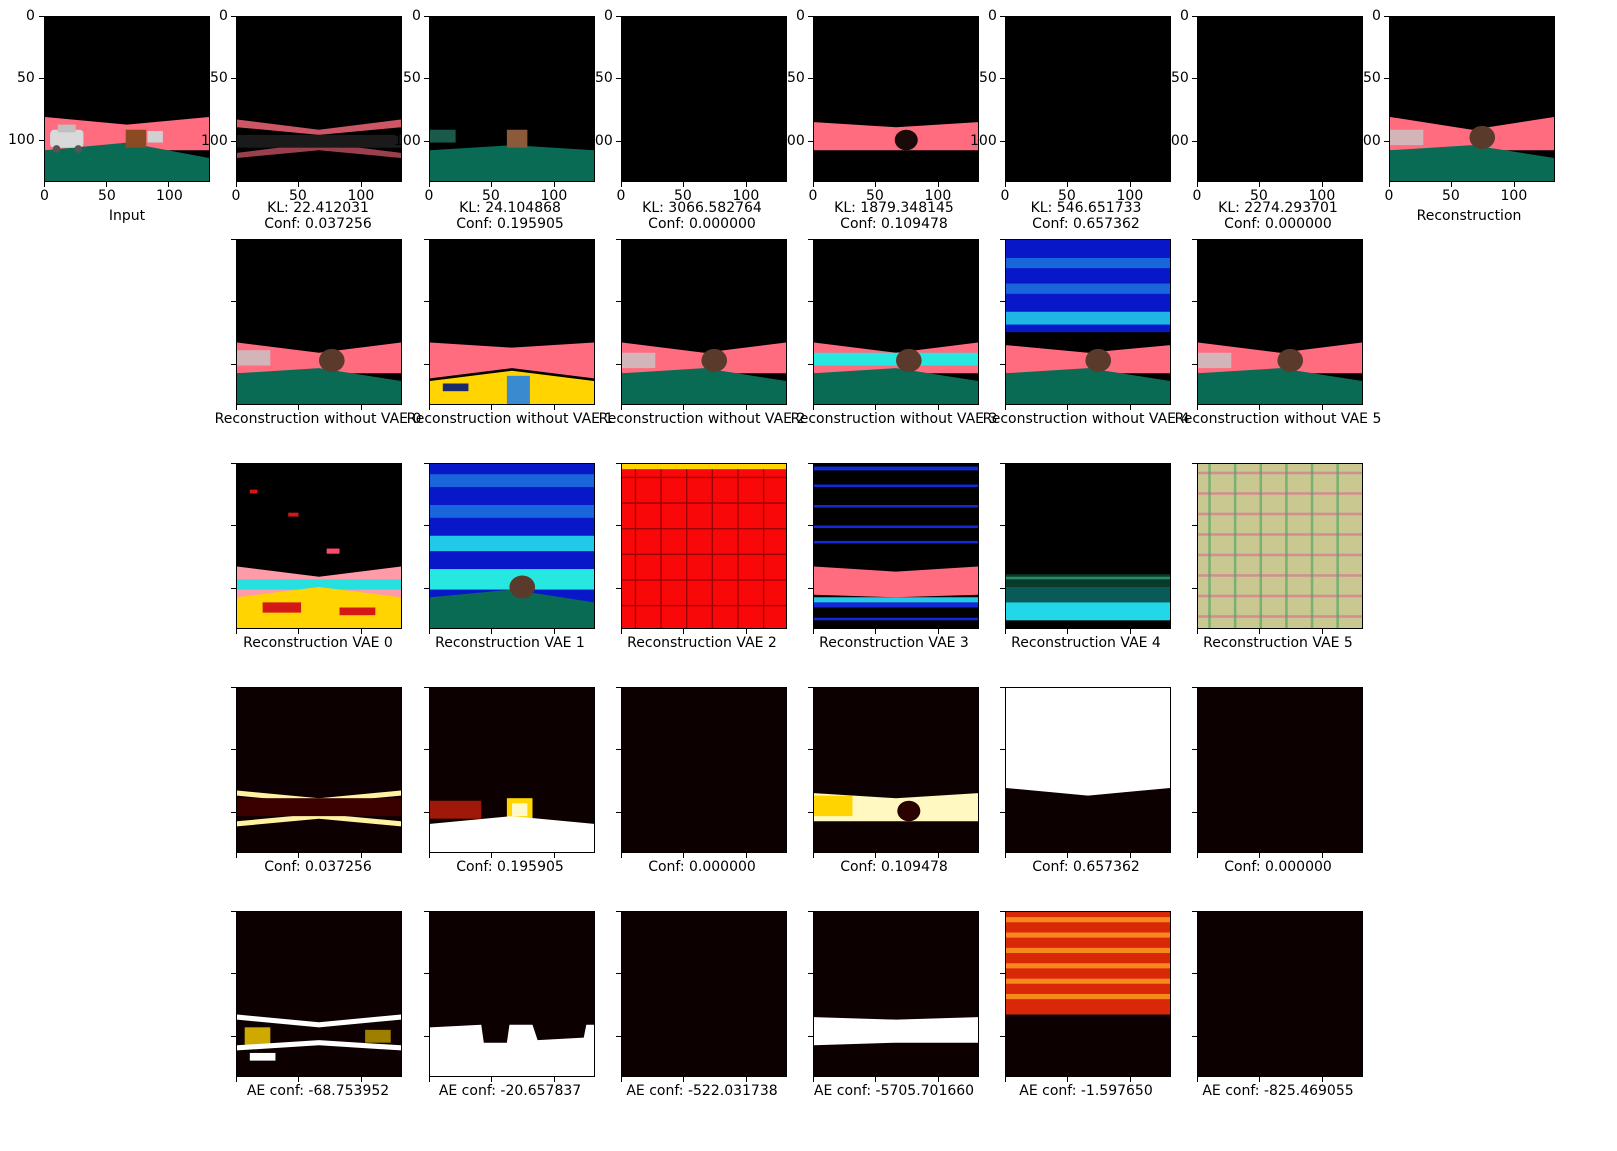 This screenshot has height=1151, width=1617. Describe the element at coordinates (127, 99) in the screenshot. I see `input-image-panel` at that location.